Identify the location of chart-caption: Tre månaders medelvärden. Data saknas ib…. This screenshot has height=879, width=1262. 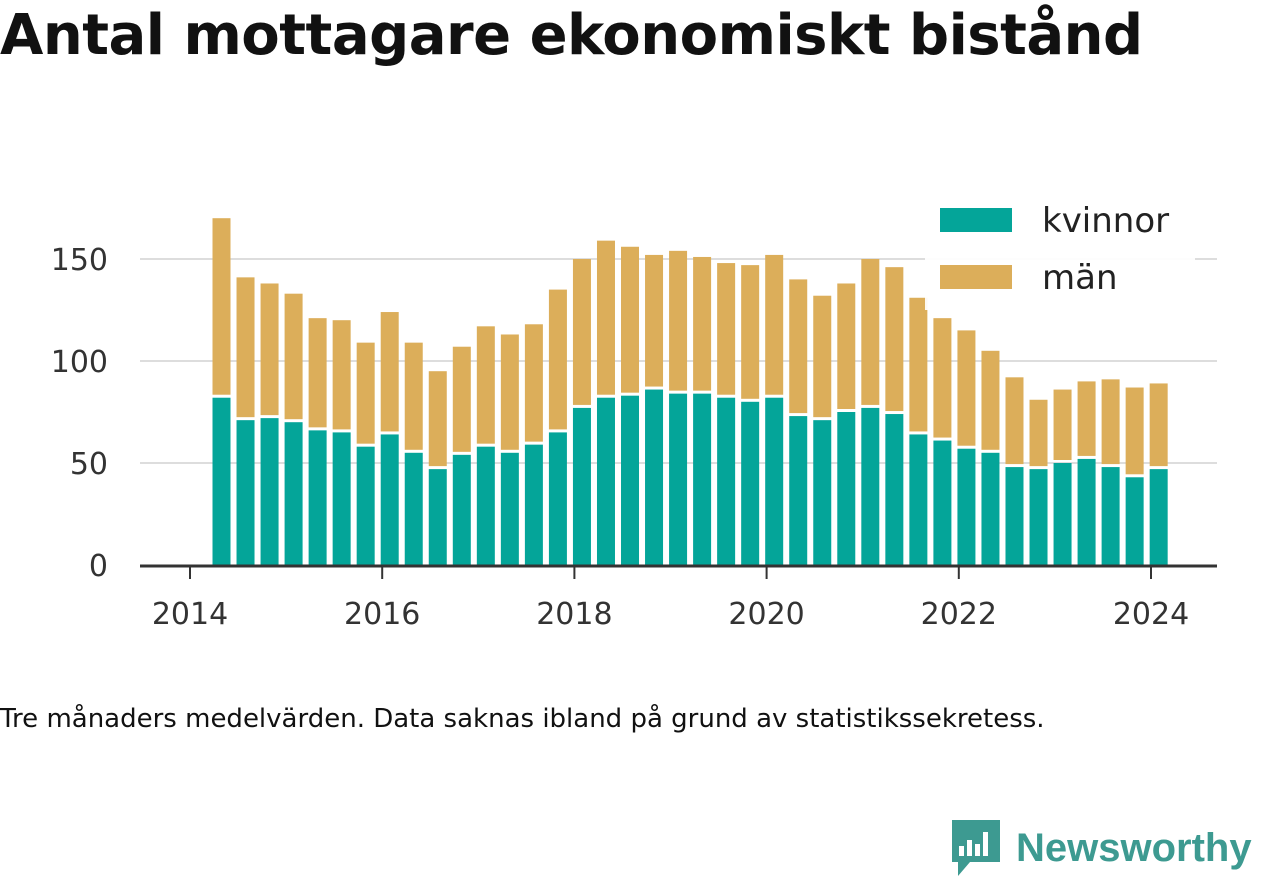
(522, 719).